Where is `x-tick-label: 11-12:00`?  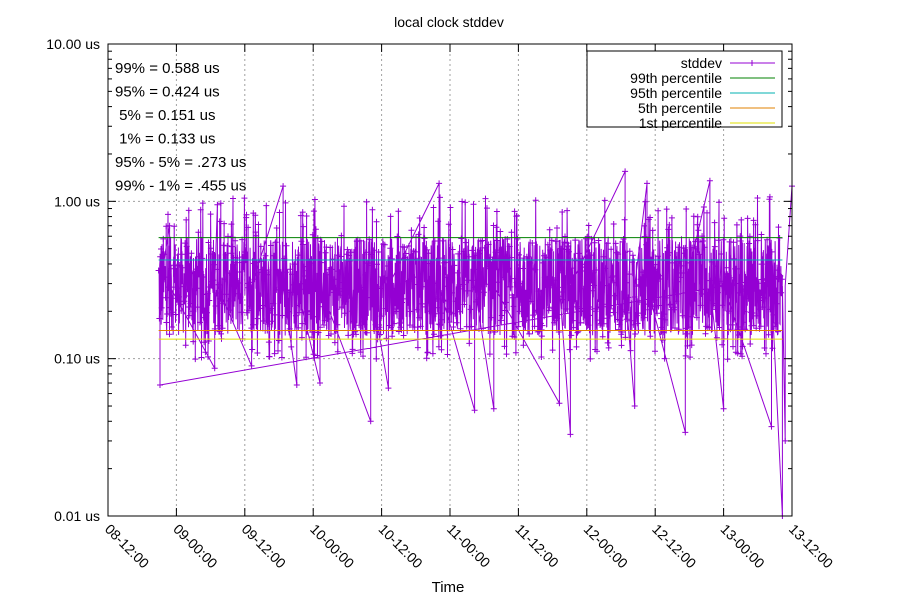 x-tick-label: 11-12:00 is located at coordinates (537, 546).